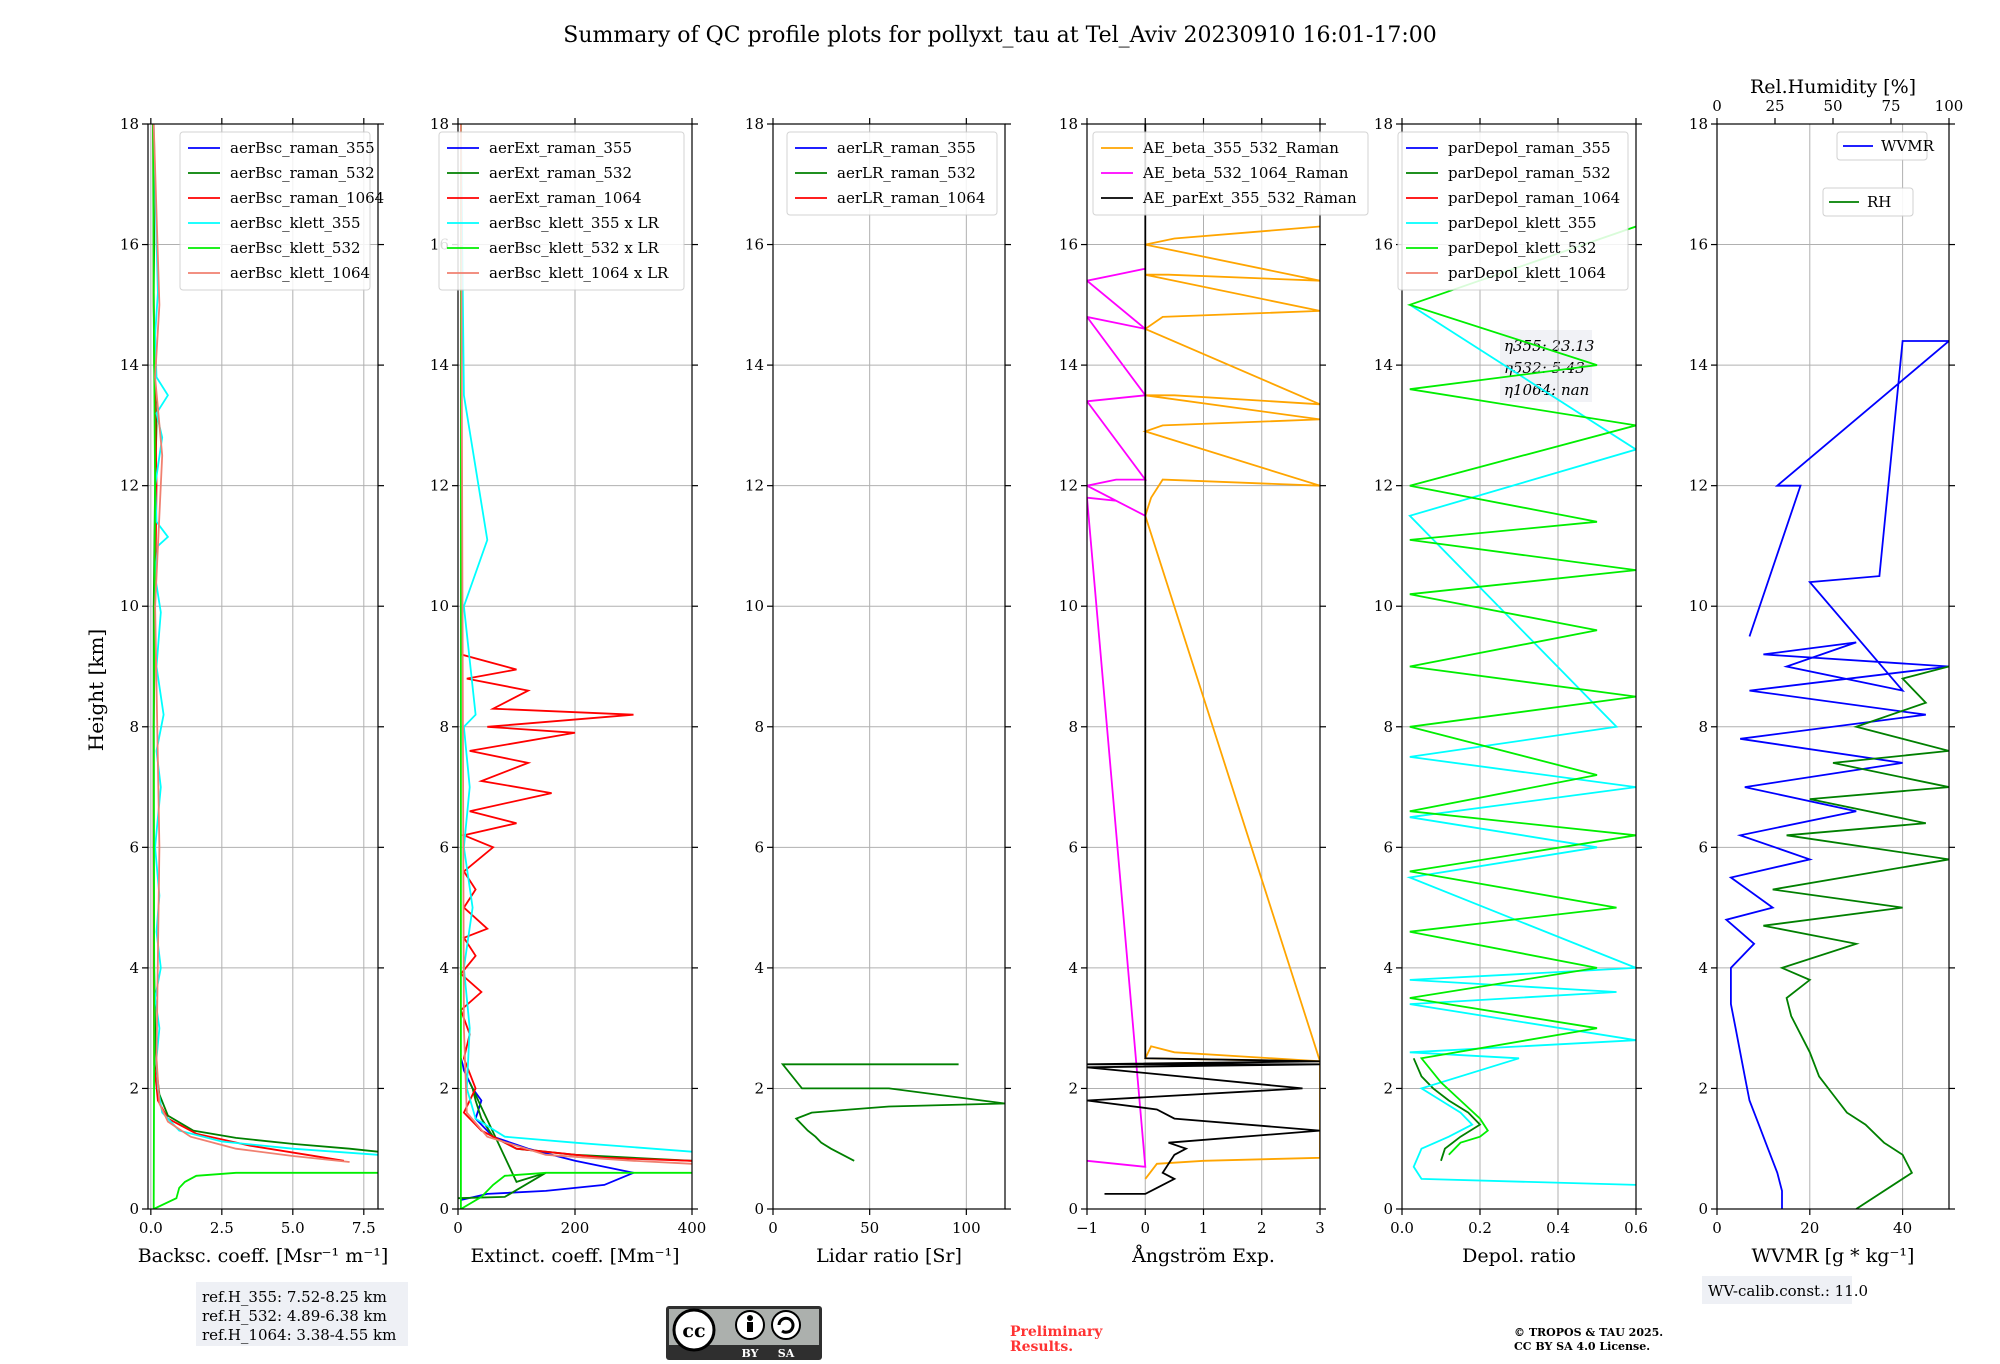 This screenshot has height=1364, width=2000. I want to click on by-person-body, so click(750, 1327).